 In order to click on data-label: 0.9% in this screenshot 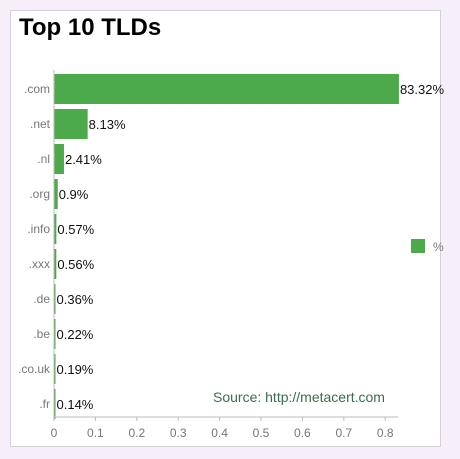, I will do `click(74, 194)`.